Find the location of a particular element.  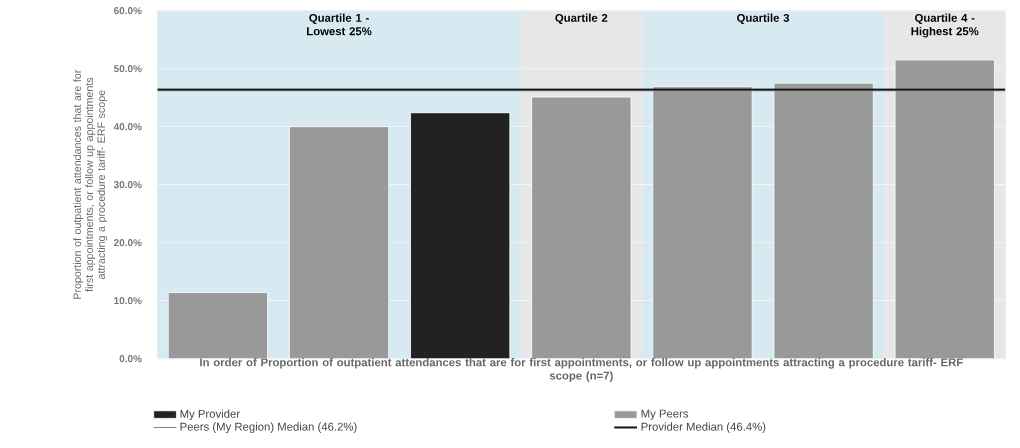

legend-label: Peers (My Region) Median (46.2%) is located at coordinates (268, 427).